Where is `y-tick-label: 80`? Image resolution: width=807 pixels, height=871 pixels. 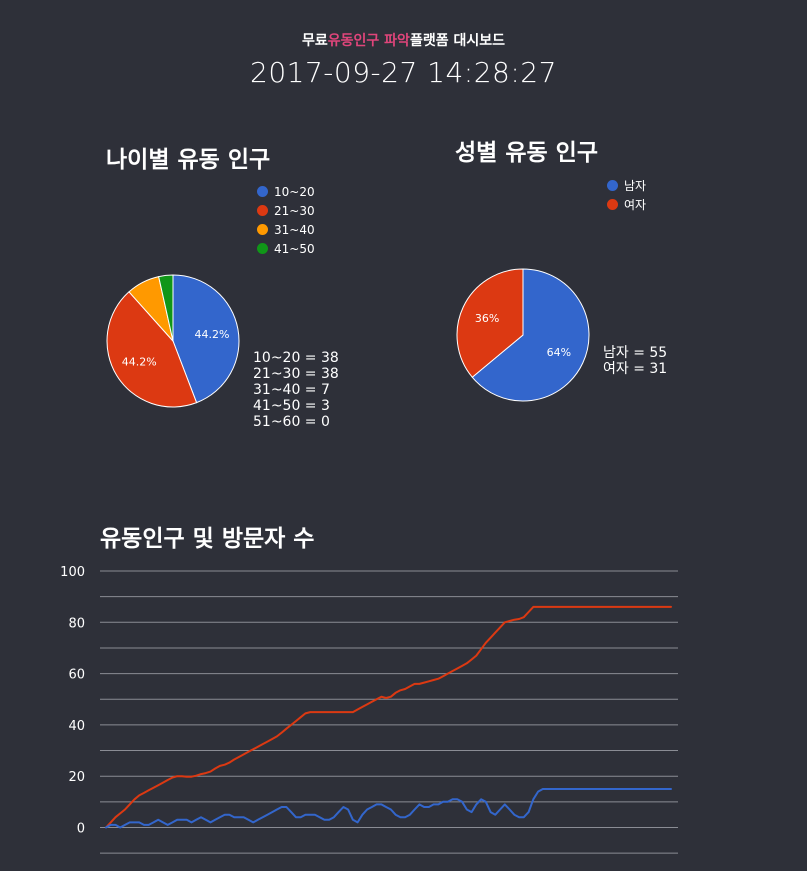 y-tick-label: 80 is located at coordinates (76, 623).